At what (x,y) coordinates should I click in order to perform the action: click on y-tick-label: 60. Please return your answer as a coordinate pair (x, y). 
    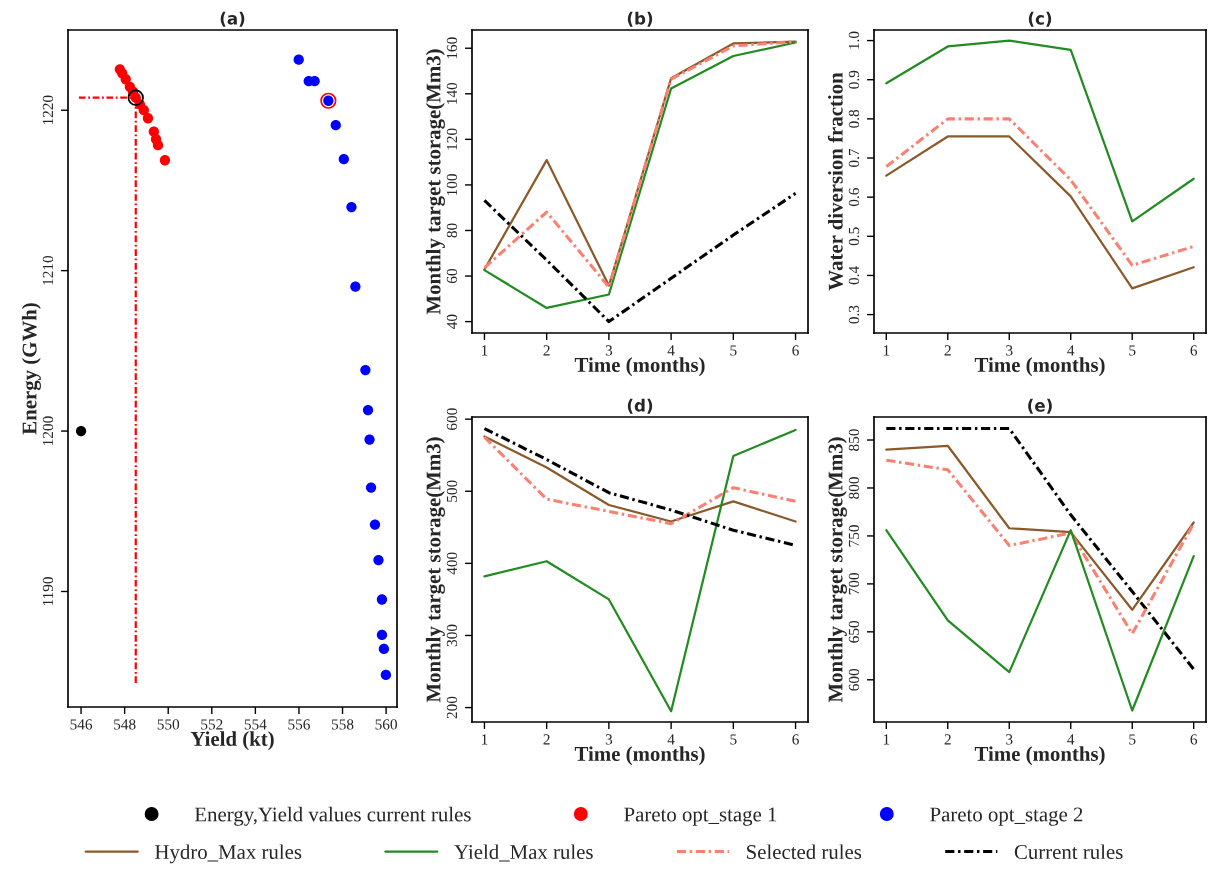
    Looking at the image, I should click on (452, 276).